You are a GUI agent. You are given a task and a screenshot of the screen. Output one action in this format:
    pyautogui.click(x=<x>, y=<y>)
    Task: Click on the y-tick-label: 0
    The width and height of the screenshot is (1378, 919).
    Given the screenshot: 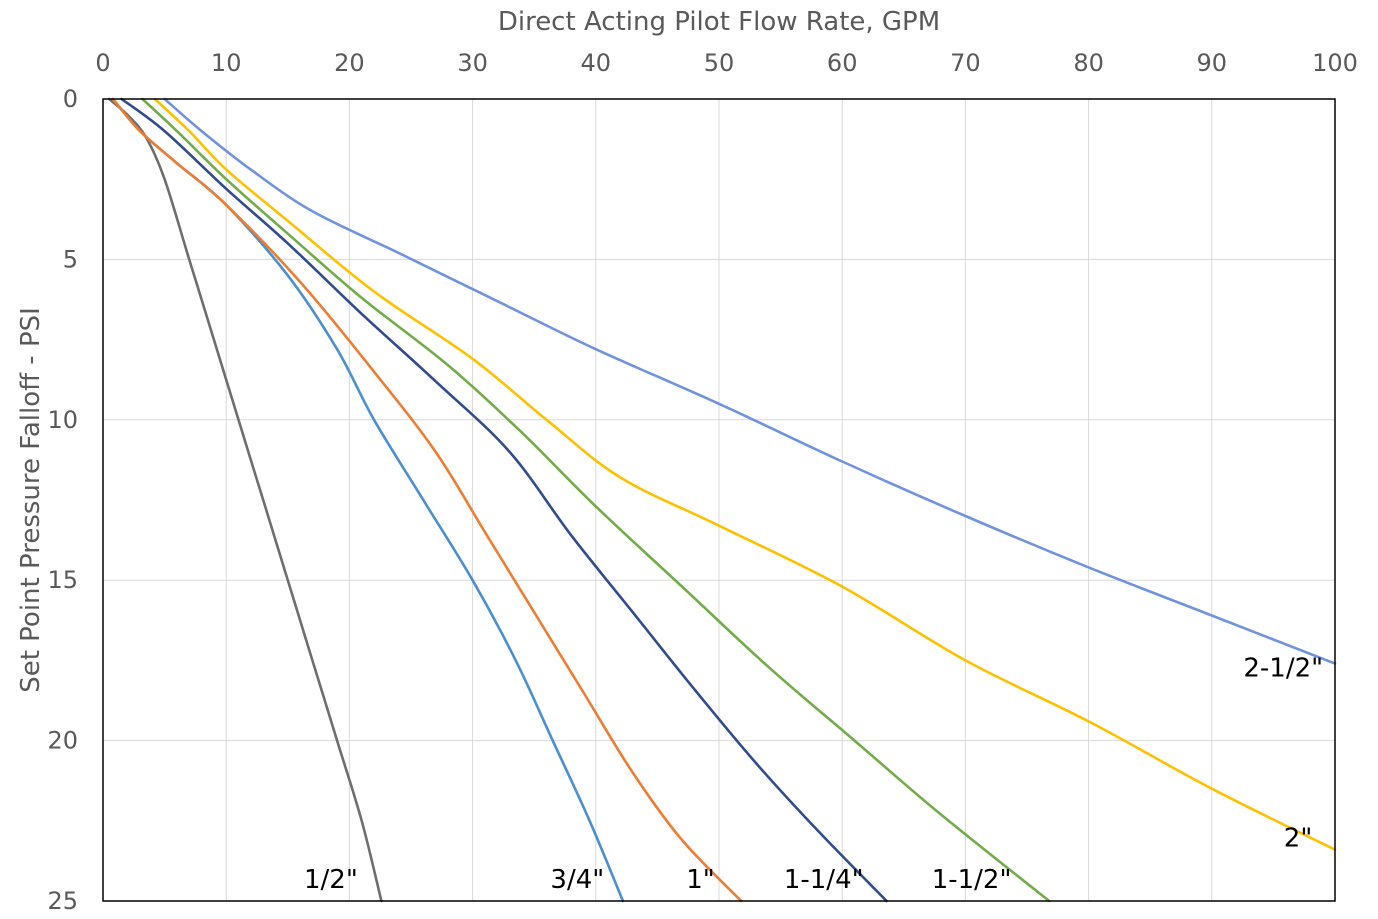 What is the action you would take?
    pyautogui.click(x=70, y=99)
    